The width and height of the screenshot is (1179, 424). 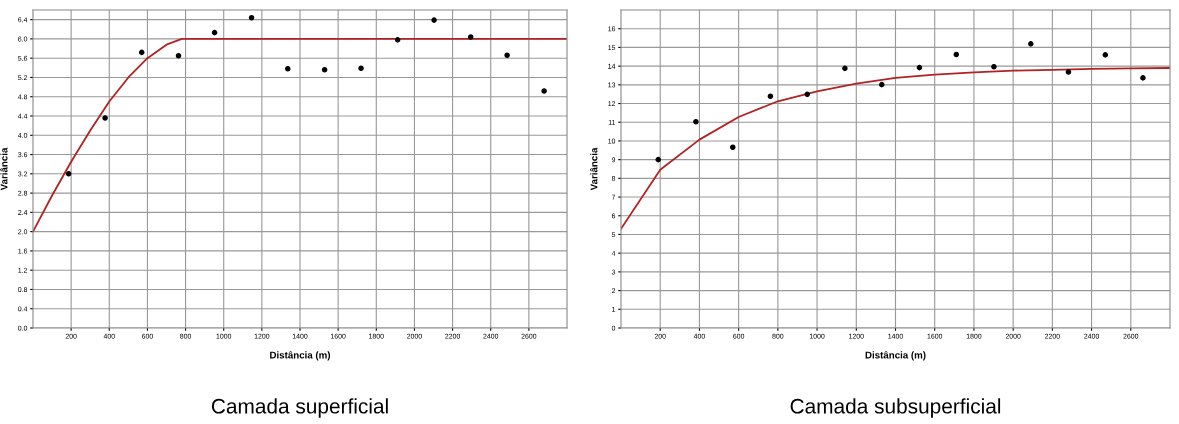 I want to click on text: Camada subsuperficial, so click(x=895, y=408).